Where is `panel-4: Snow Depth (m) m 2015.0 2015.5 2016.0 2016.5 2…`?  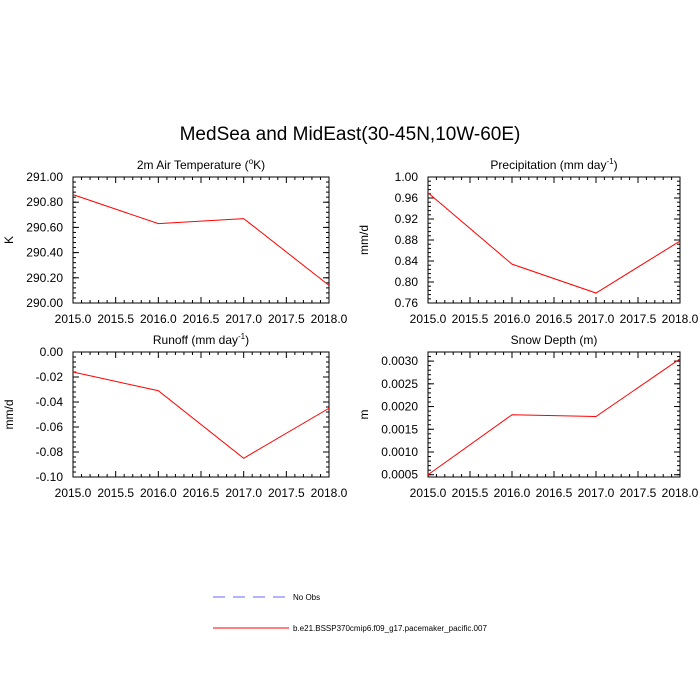
panel-4: Snow Depth (m) m 2015.0 2015.5 2016.0 2016.5 2… is located at coordinates (528, 416).